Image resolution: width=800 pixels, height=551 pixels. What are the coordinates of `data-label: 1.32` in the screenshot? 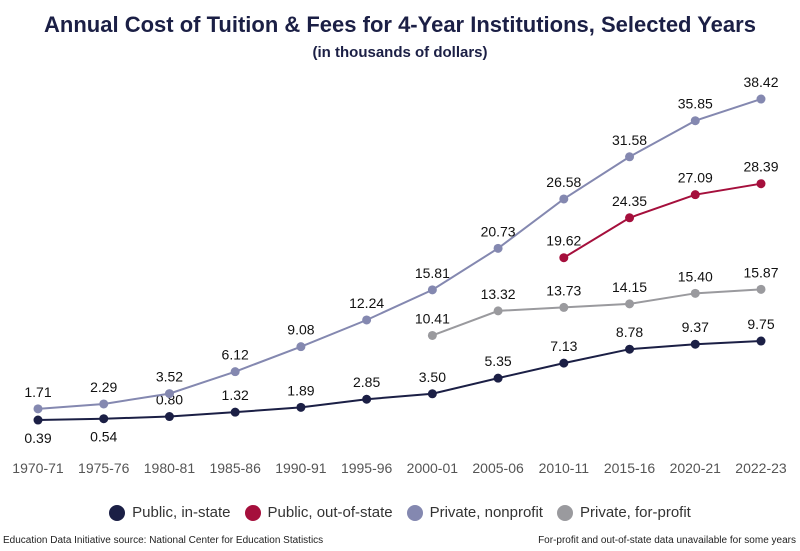 It's located at (235, 395).